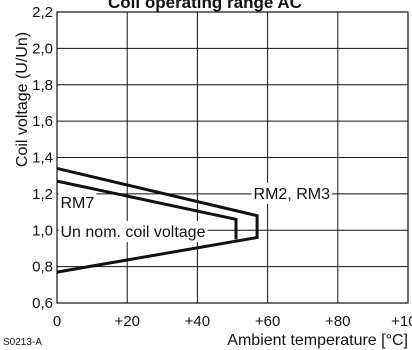  Describe the element at coordinates (197, 321) in the screenshot. I see `x-tick-label-2: +40` at that location.